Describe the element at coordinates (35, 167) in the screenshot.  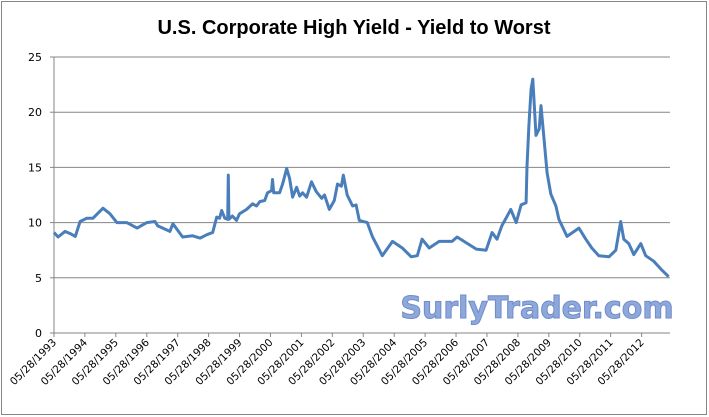
I see `y-tick-label: 15` at that location.